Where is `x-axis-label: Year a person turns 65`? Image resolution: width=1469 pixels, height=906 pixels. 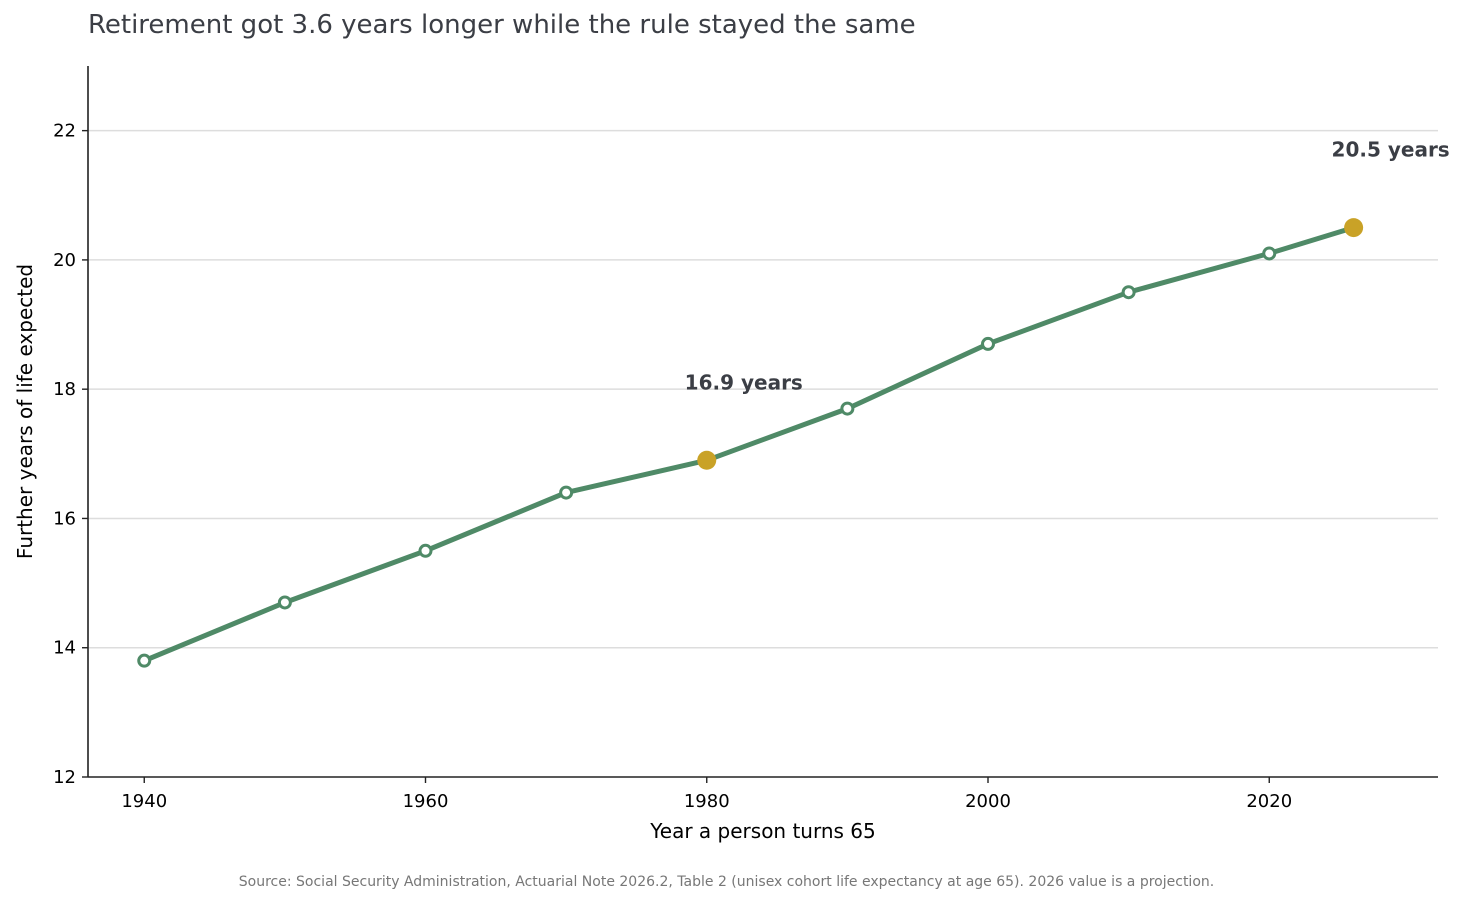
x-axis-label: Year a person turns 65 is located at coordinates (762, 831).